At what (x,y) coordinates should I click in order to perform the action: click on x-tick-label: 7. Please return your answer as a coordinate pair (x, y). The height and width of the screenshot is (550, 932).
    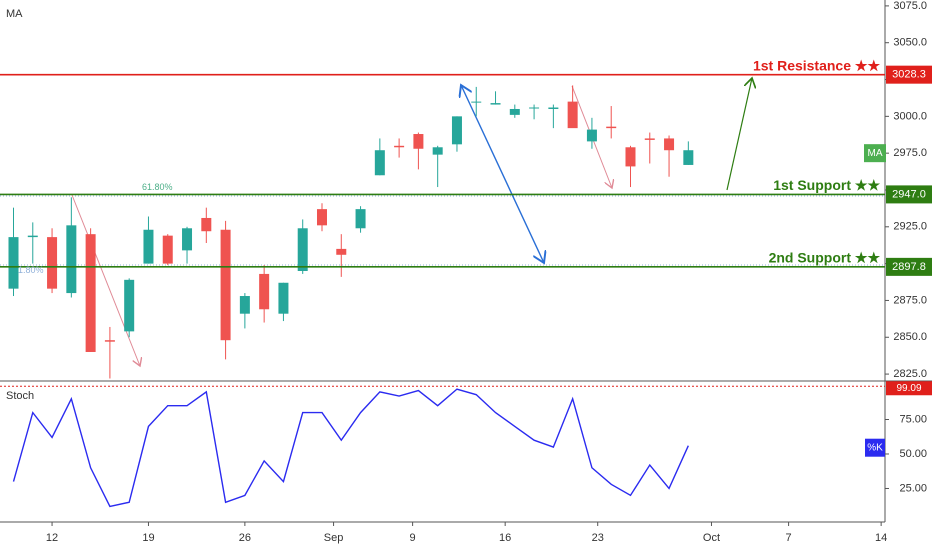
    Looking at the image, I should click on (789, 538).